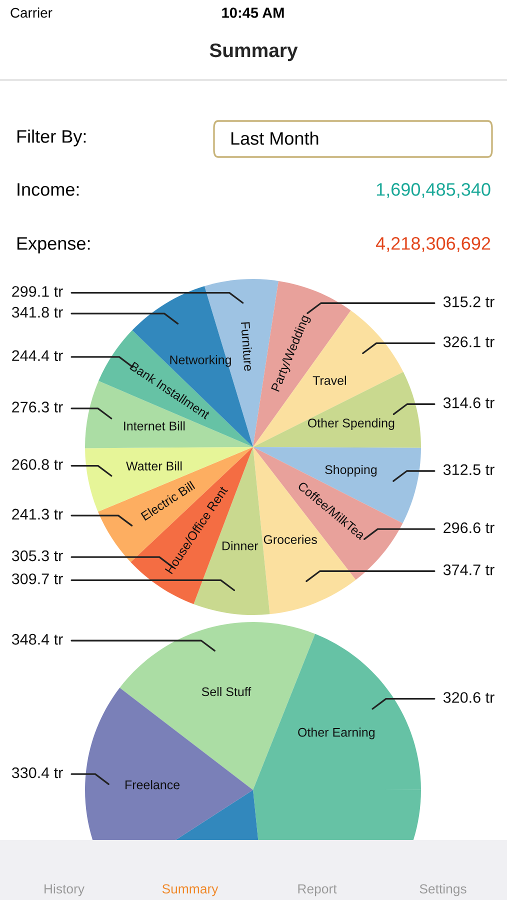  What do you see at coordinates (247, 347) in the screenshot?
I see `slice-label: Furniture` at bounding box center [247, 347].